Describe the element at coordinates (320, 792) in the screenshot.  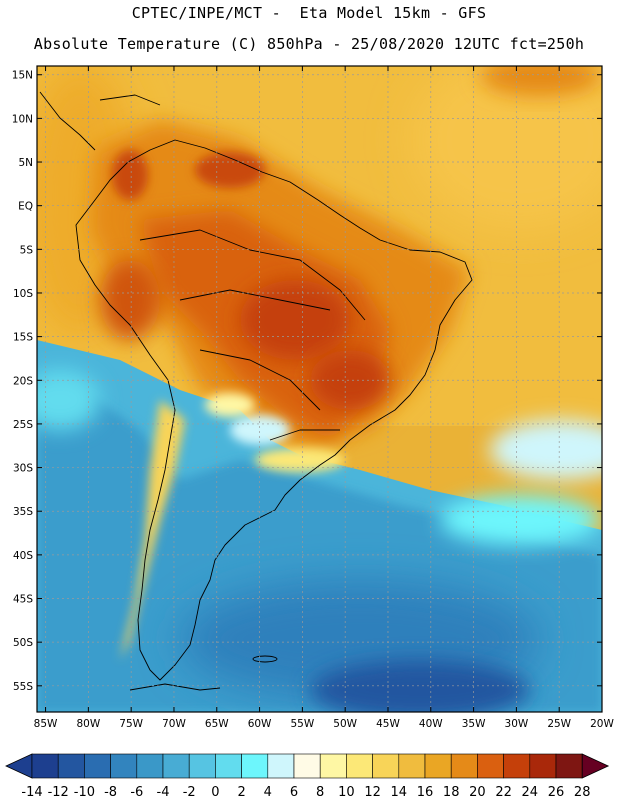
I see `colorbar-label: 8` at that location.